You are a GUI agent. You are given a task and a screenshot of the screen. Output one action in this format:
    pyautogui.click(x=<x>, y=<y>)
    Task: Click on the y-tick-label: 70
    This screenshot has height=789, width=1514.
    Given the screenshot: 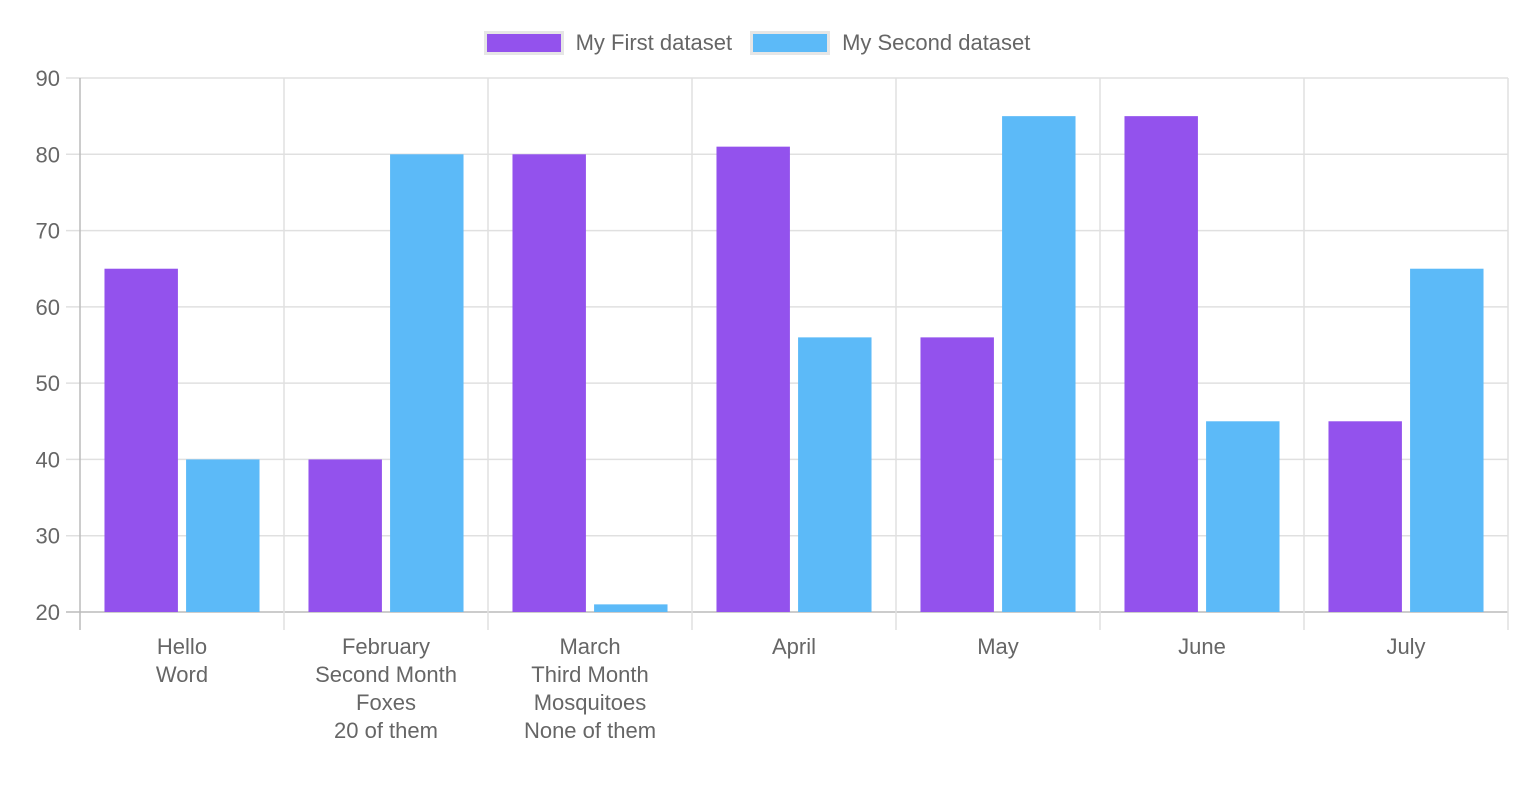 What is the action you would take?
    pyautogui.click(x=48, y=231)
    